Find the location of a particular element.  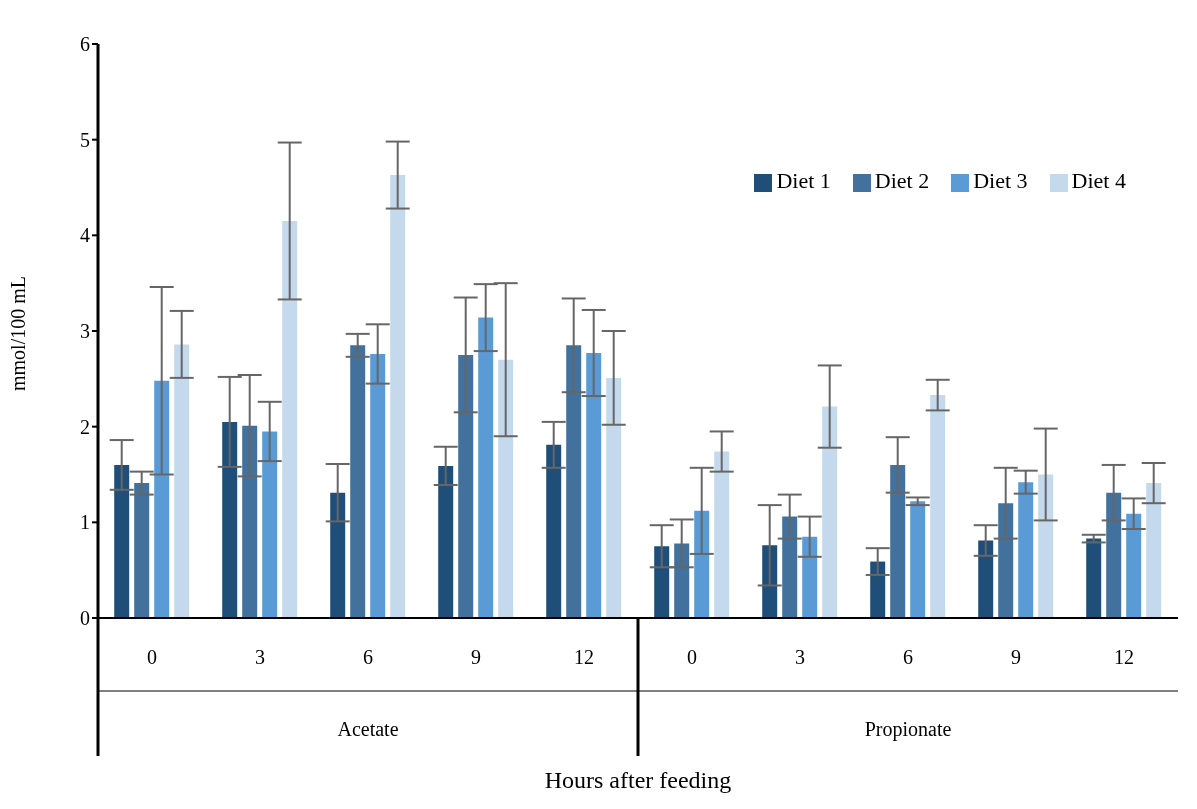

y-axis-title: mmol/100 mL is located at coordinates (18, 333).